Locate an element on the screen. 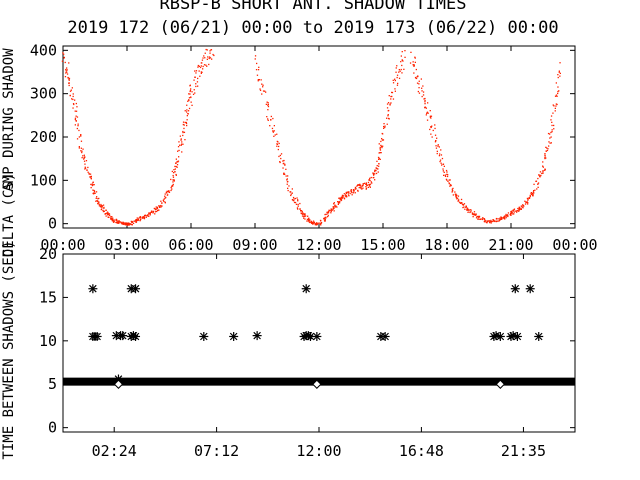 This screenshot has width=640, height=480. y-tick-label: 400 is located at coordinates (43, 50).